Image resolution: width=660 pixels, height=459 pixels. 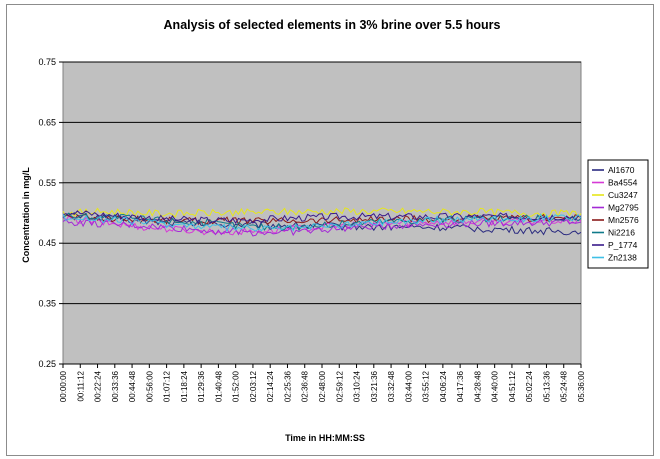 What do you see at coordinates (80, 385) in the screenshot?
I see `x-tick-label: 00:11:12` at bounding box center [80, 385].